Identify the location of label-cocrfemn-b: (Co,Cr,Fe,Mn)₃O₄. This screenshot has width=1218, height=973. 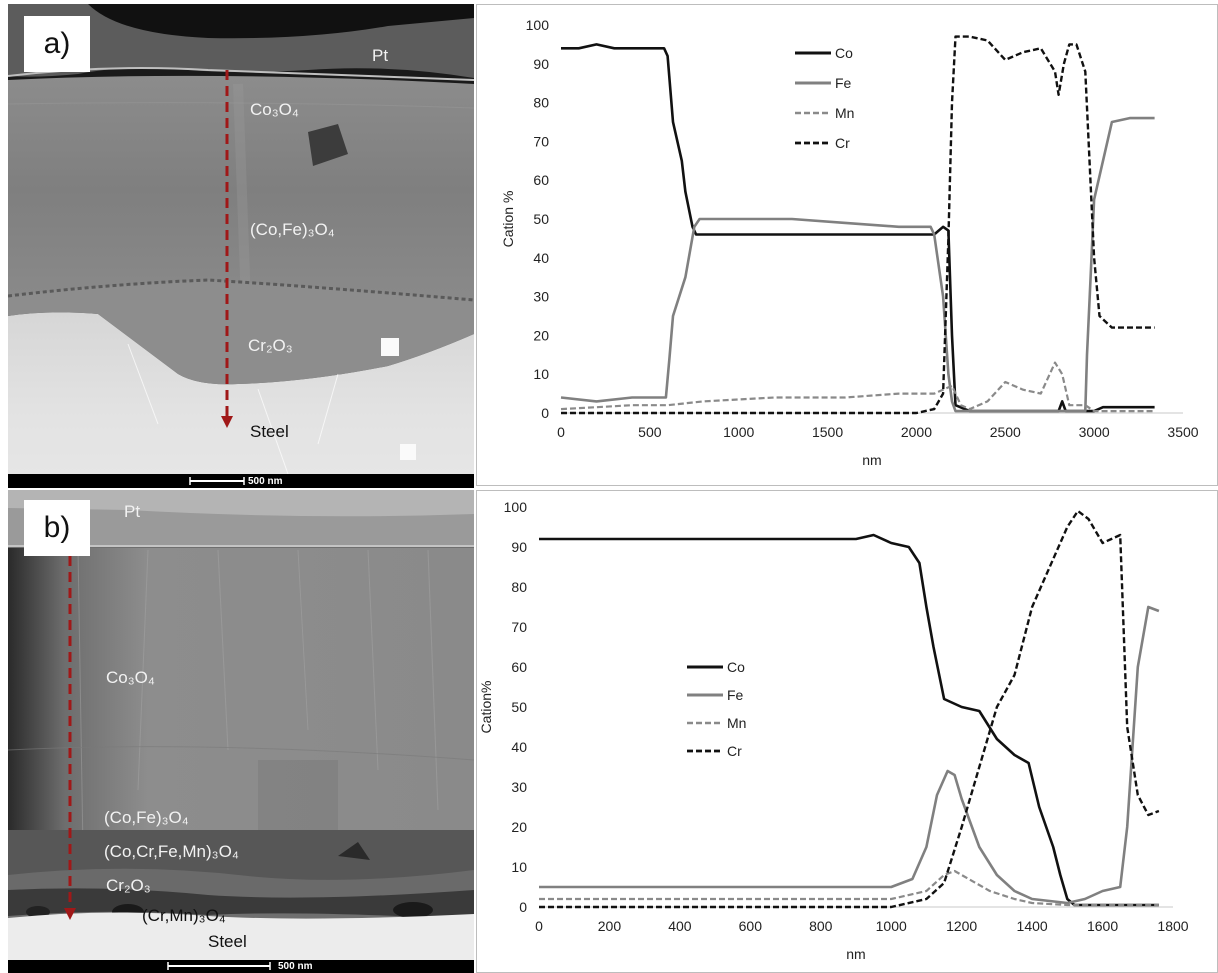
(171, 851).